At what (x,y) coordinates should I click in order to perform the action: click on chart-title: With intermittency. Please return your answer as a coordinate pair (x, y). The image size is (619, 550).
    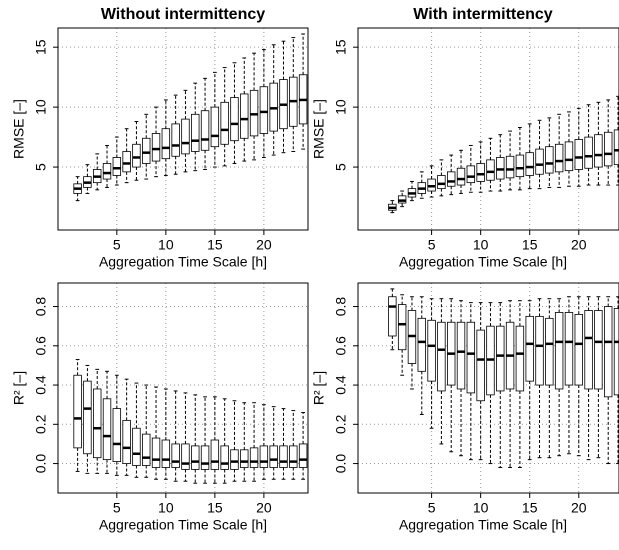
    Looking at the image, I should click on (483, 14).